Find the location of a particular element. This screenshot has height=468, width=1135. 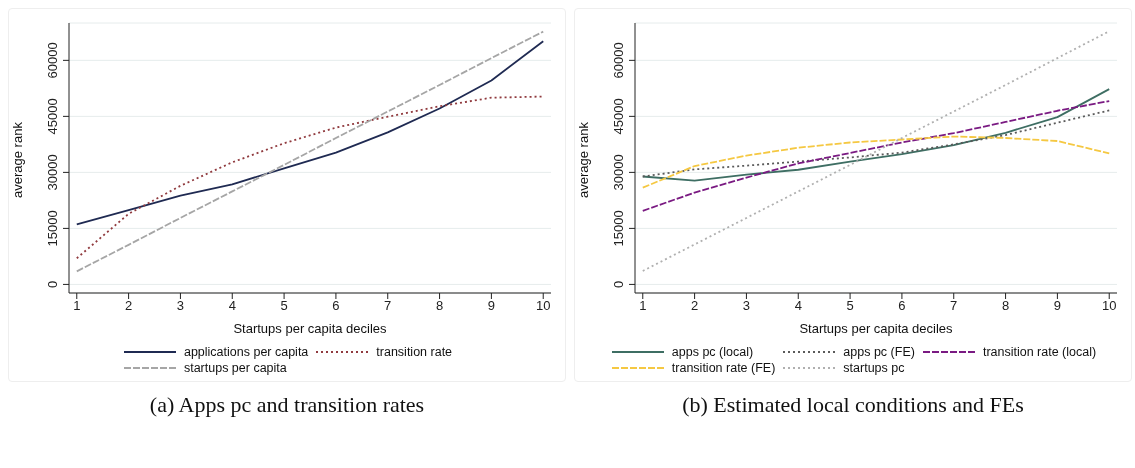

legend-label: apps pc (FE) is located at coordinates (879, 352).